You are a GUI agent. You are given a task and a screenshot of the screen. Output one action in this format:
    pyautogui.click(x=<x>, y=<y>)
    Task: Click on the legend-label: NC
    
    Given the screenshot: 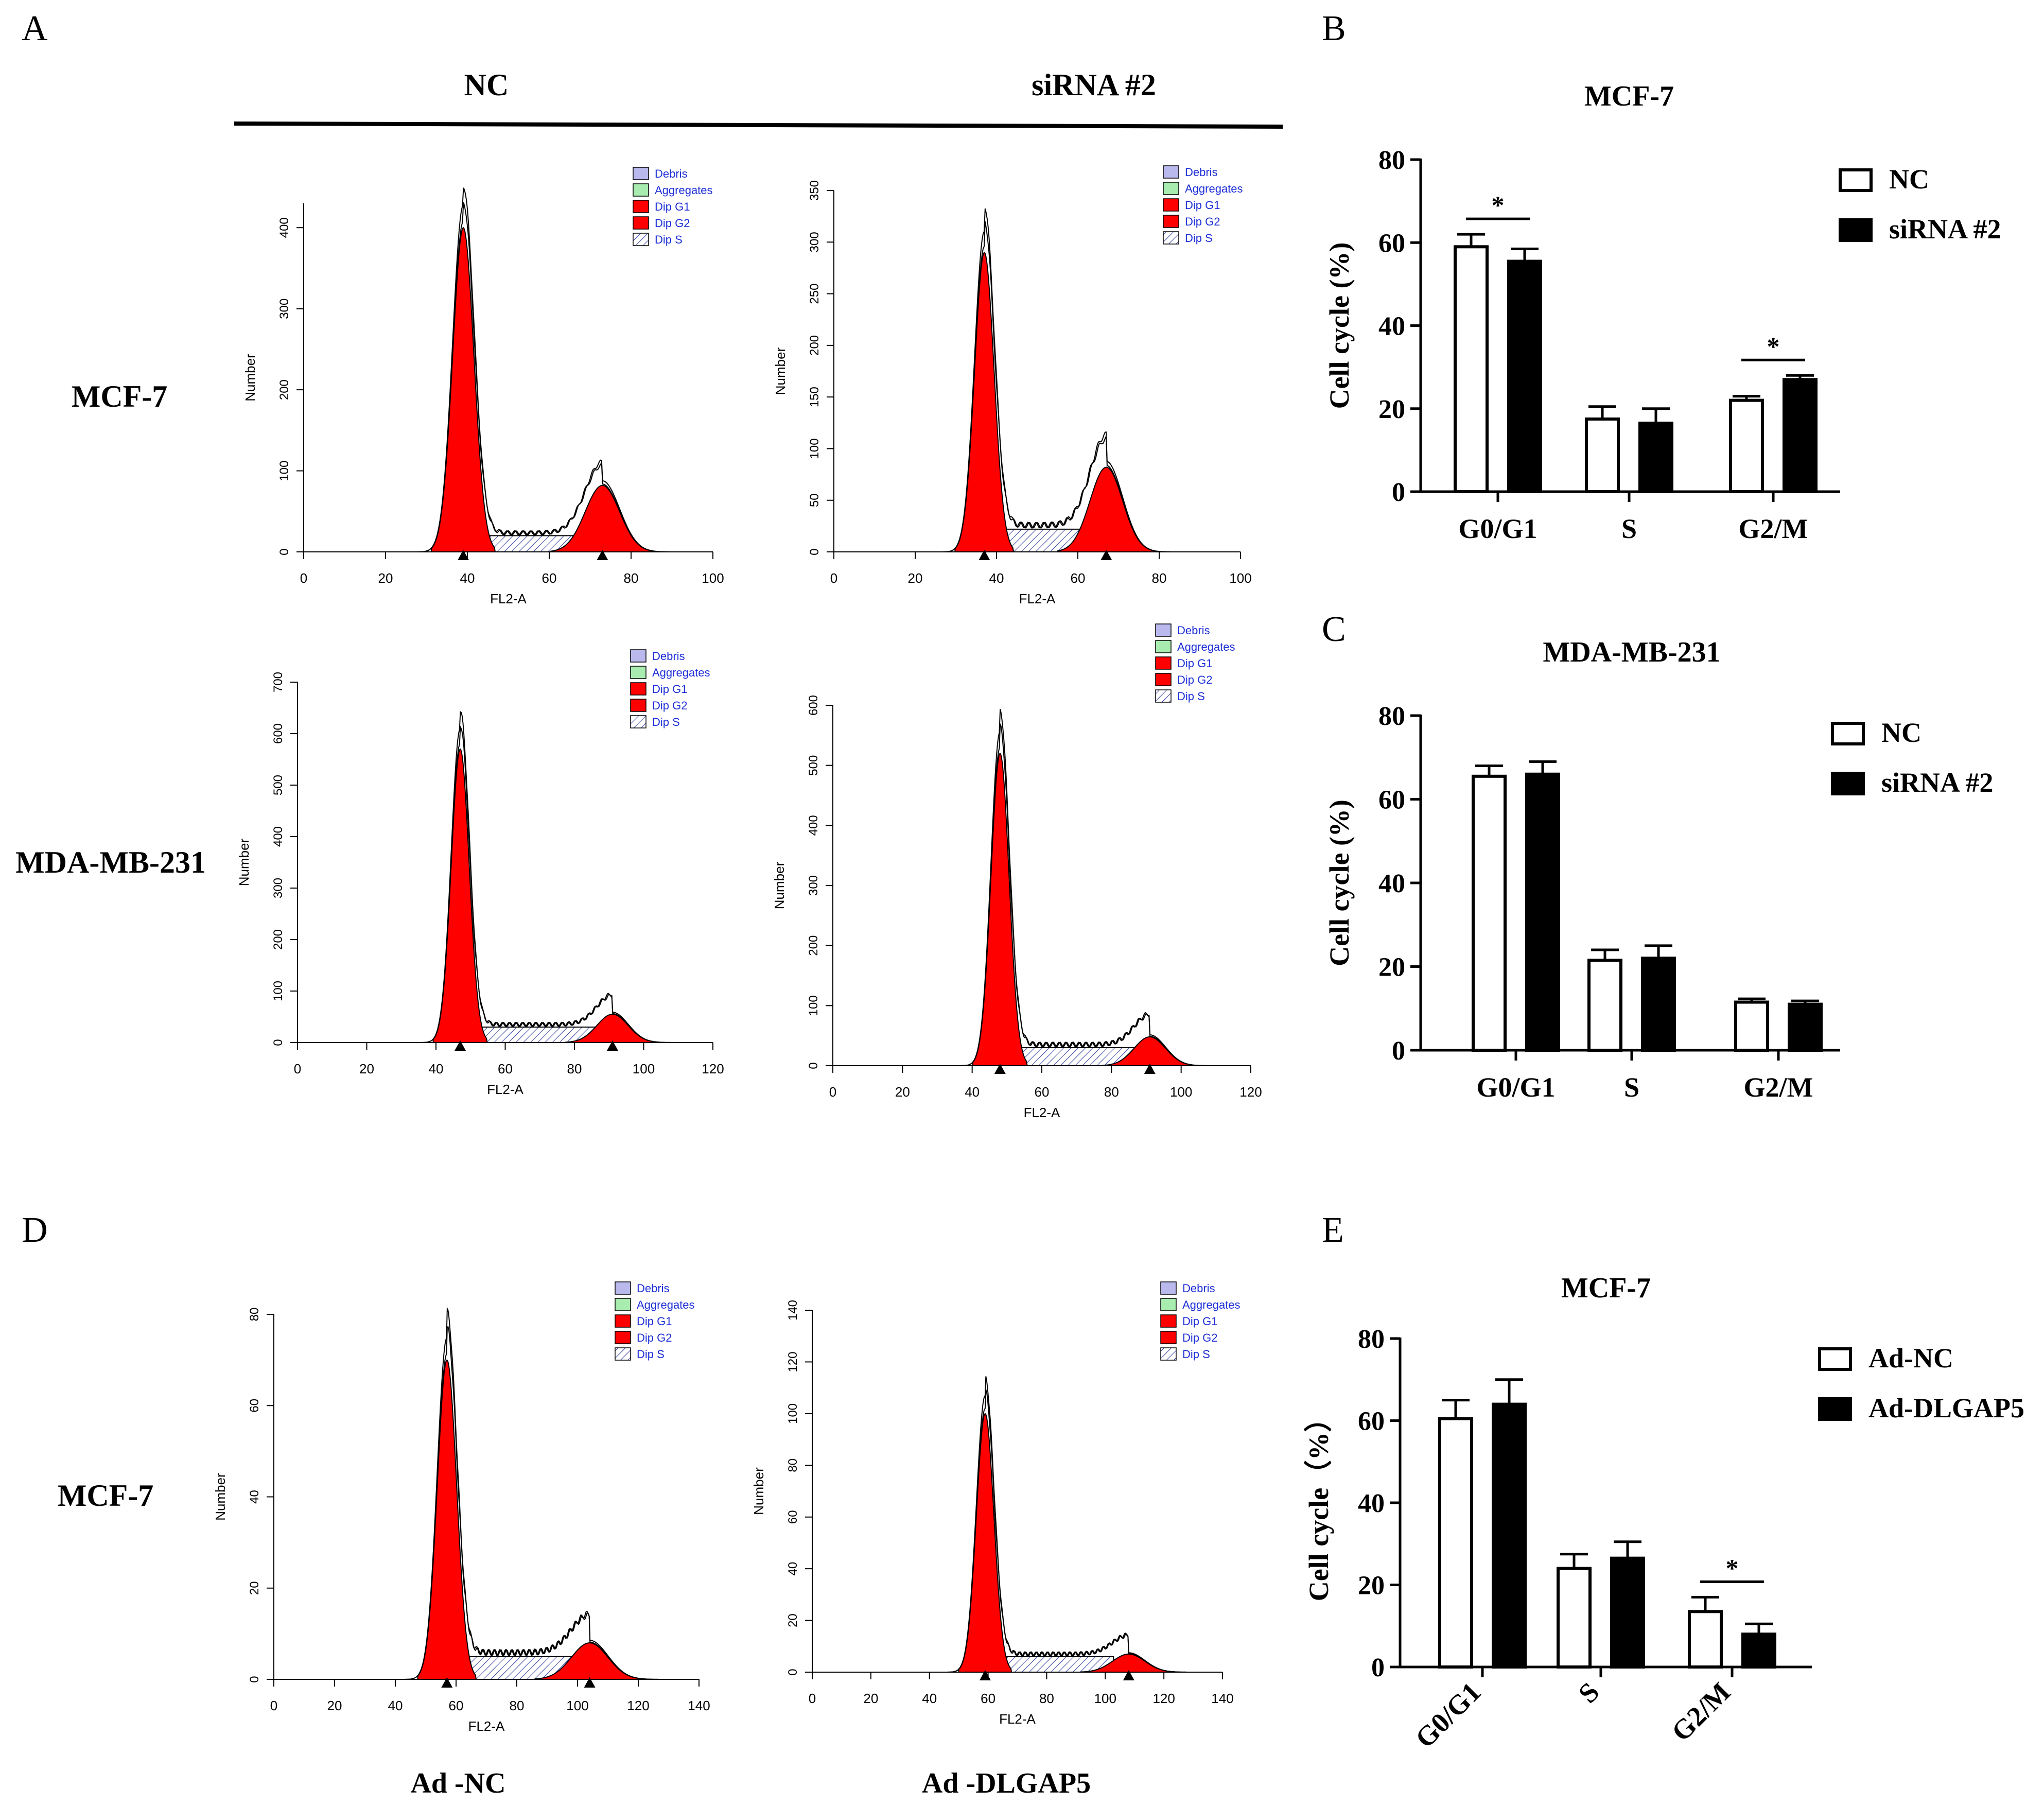 What is the action you would take?
    pyautogui.click(x=1901, y=732)
    